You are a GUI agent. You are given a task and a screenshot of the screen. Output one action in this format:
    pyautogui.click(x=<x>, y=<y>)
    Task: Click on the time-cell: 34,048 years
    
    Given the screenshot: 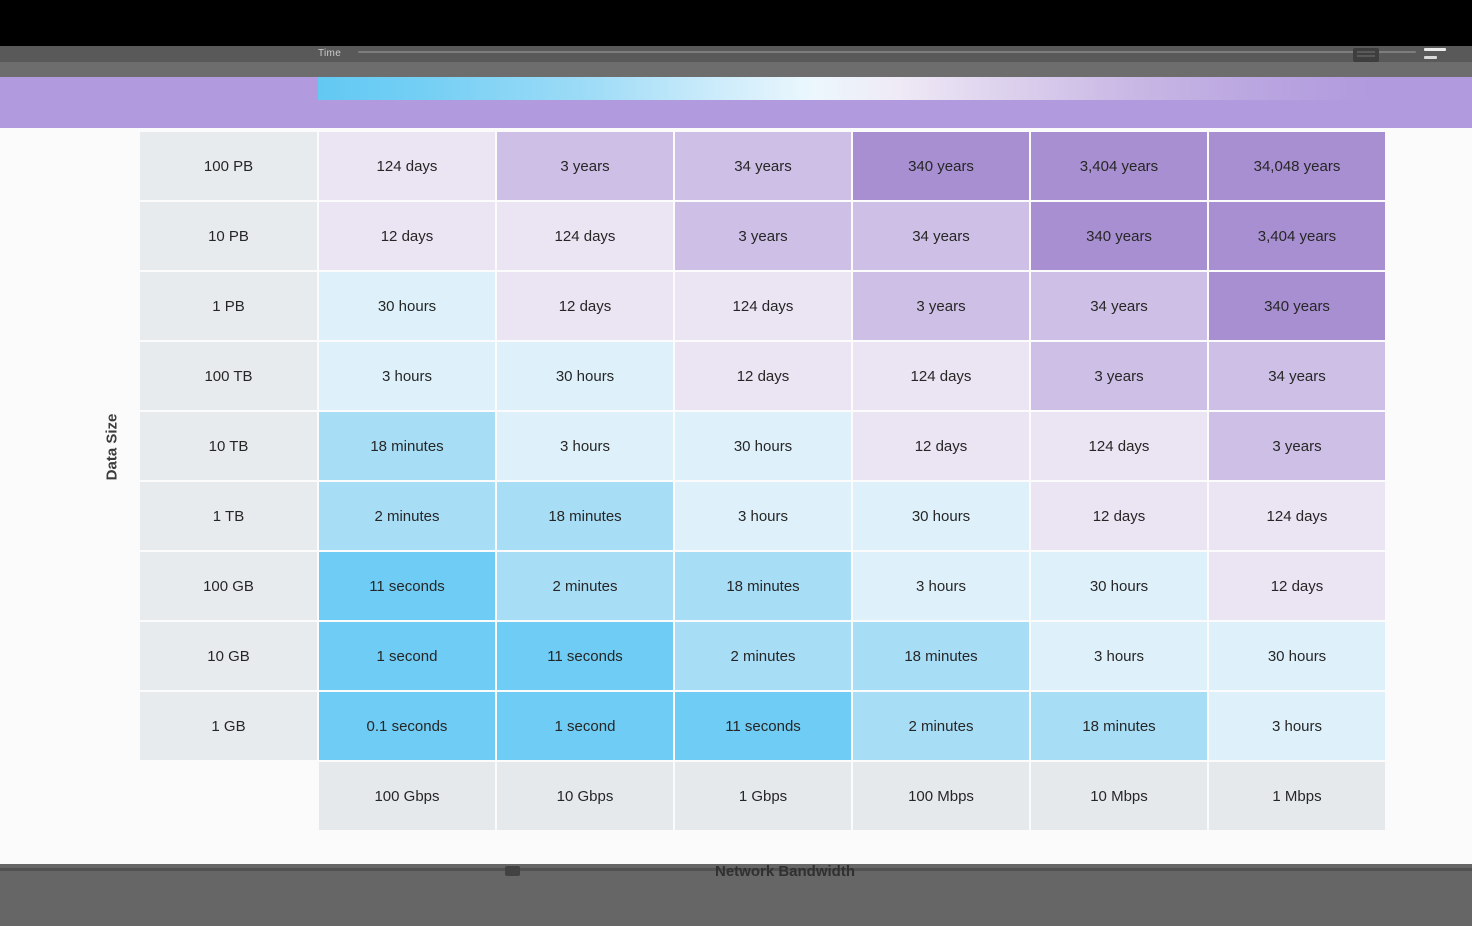 What is the action you would take?
    pyautogui.click(x=1297, y=166)
    